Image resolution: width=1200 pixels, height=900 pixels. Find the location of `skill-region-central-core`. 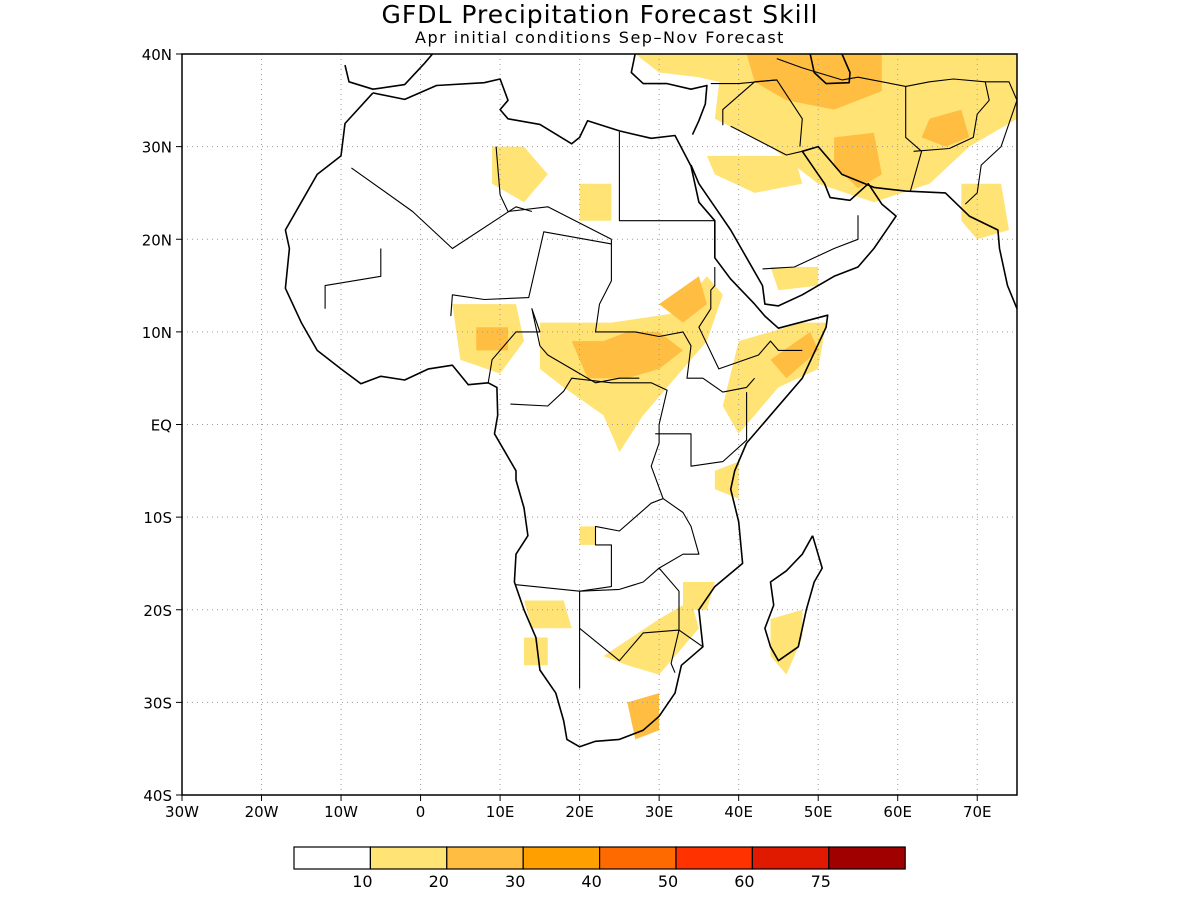

skill-region-central-core is located at coordinates (627, 355).